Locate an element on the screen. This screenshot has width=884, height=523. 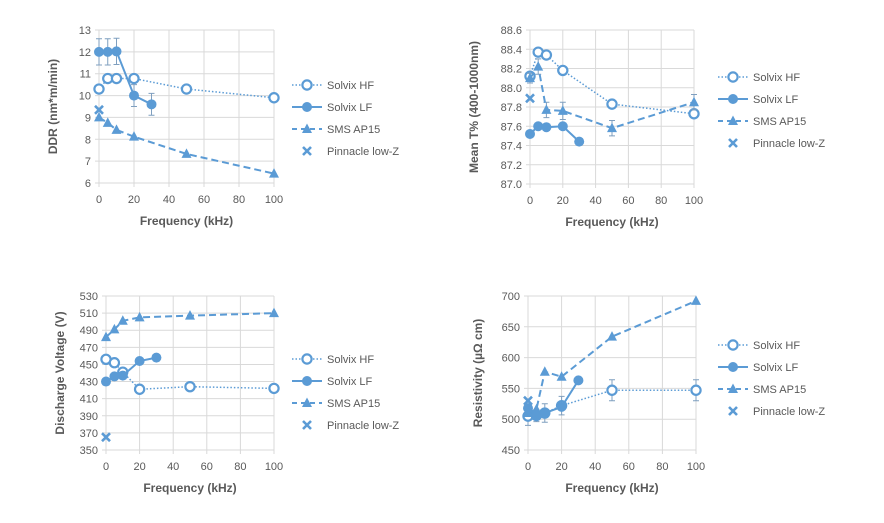
y-tick-label: 8 is located at coordinates (88, 140).